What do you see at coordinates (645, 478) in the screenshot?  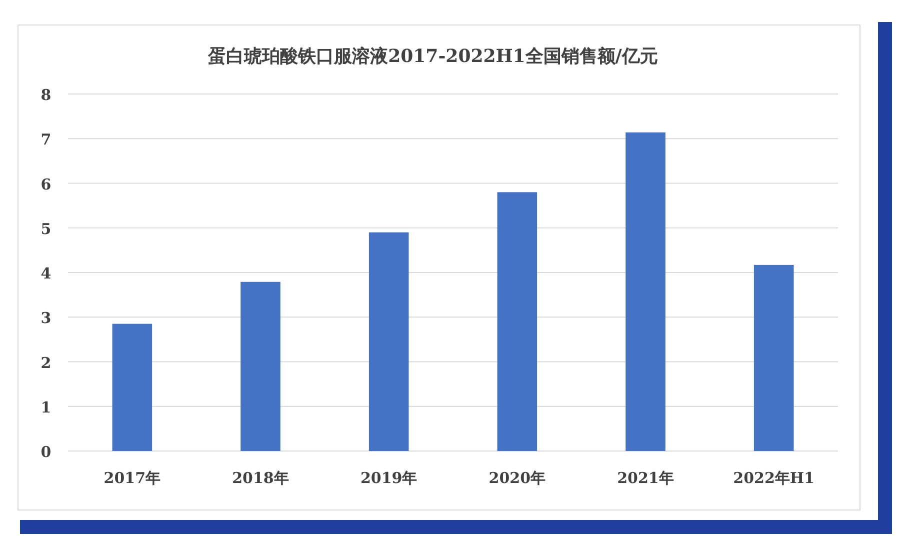 I see `x-tick-label: 2021年` at bounding box center [645, 478].